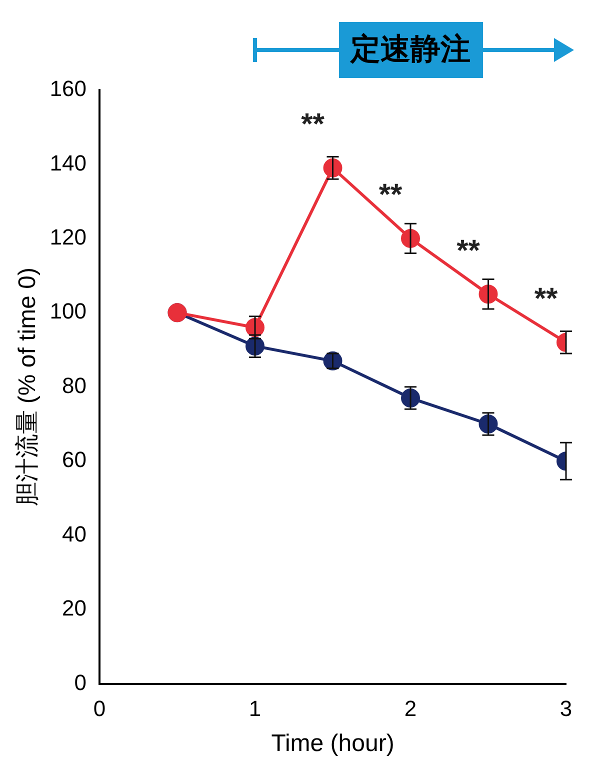 This screenshot has height=773, width=596. Describe the element at coordinates (410, 50) in the screenshot. I see `text: 定速静注` at that location.